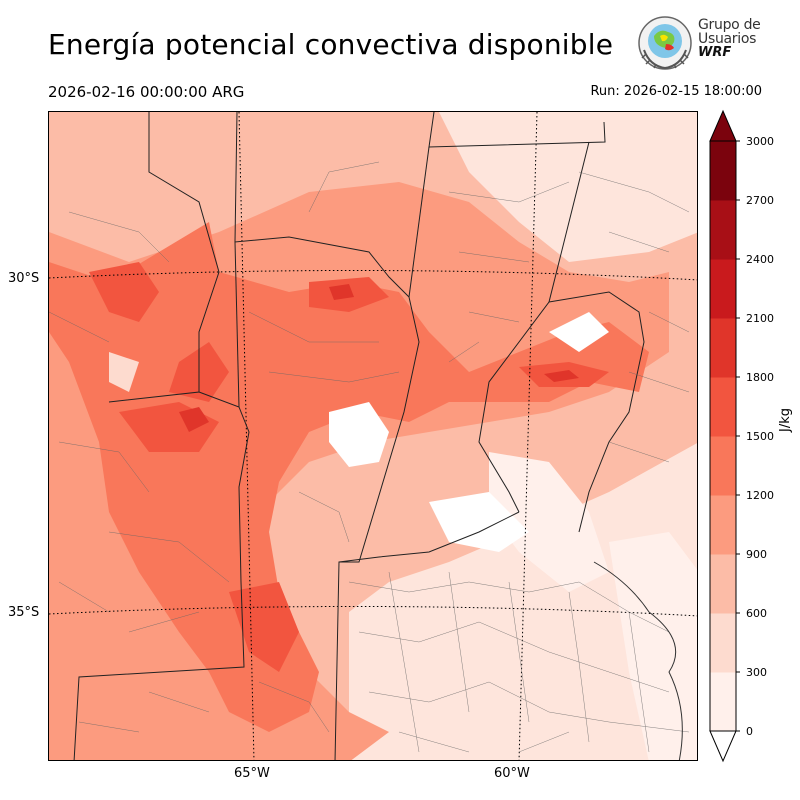 The width and height of the screenshot is (800, 800). Describe the element at coordinates (665, 43) in the screenshot. I see `globe-logo-icon` at that location.